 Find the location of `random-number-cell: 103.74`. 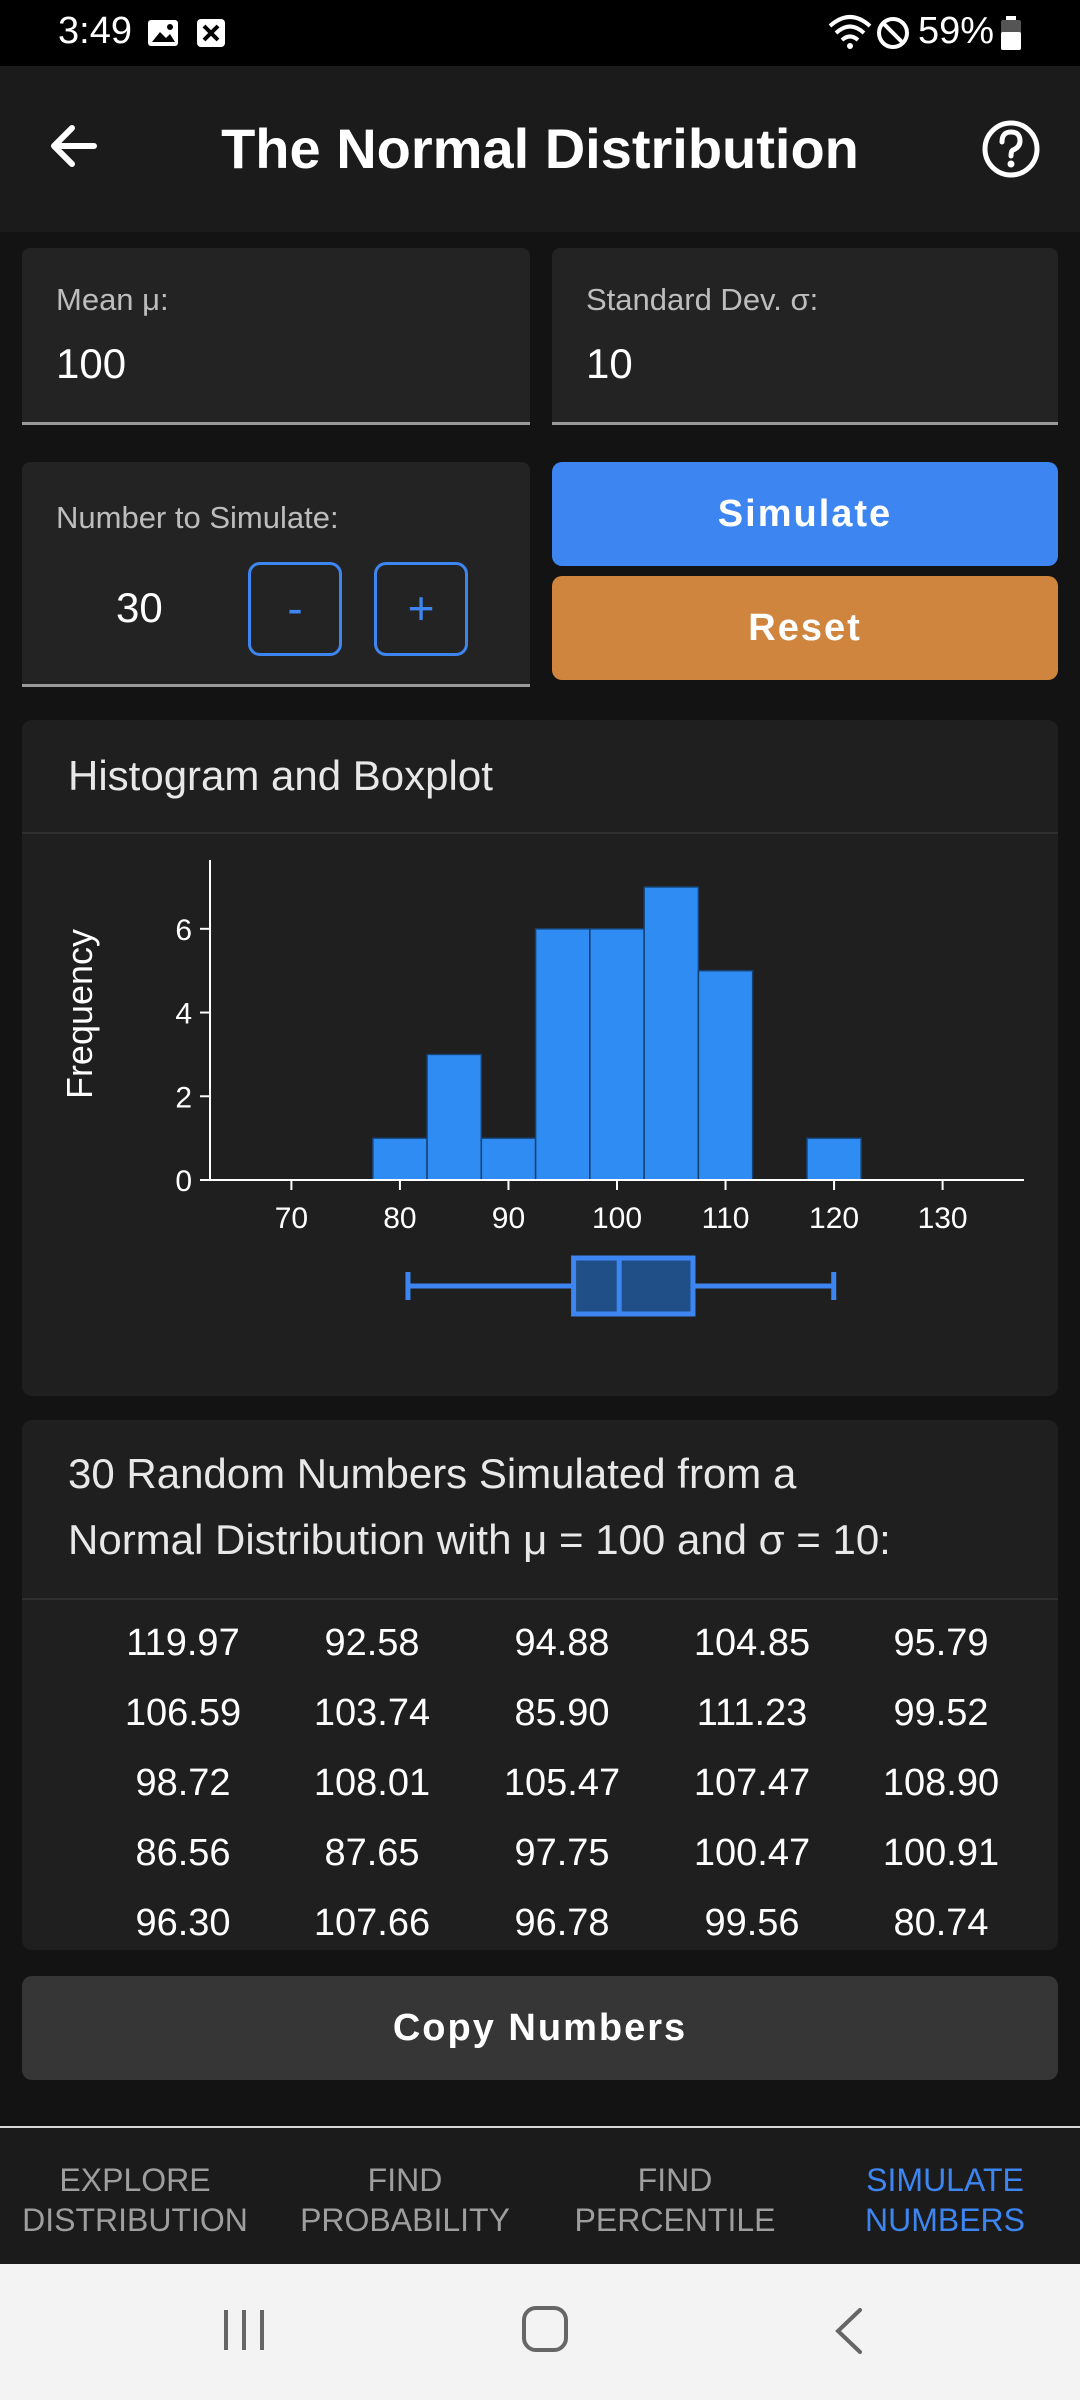

random-number-cell: 103.74 is located at coordinates (372, 1713).